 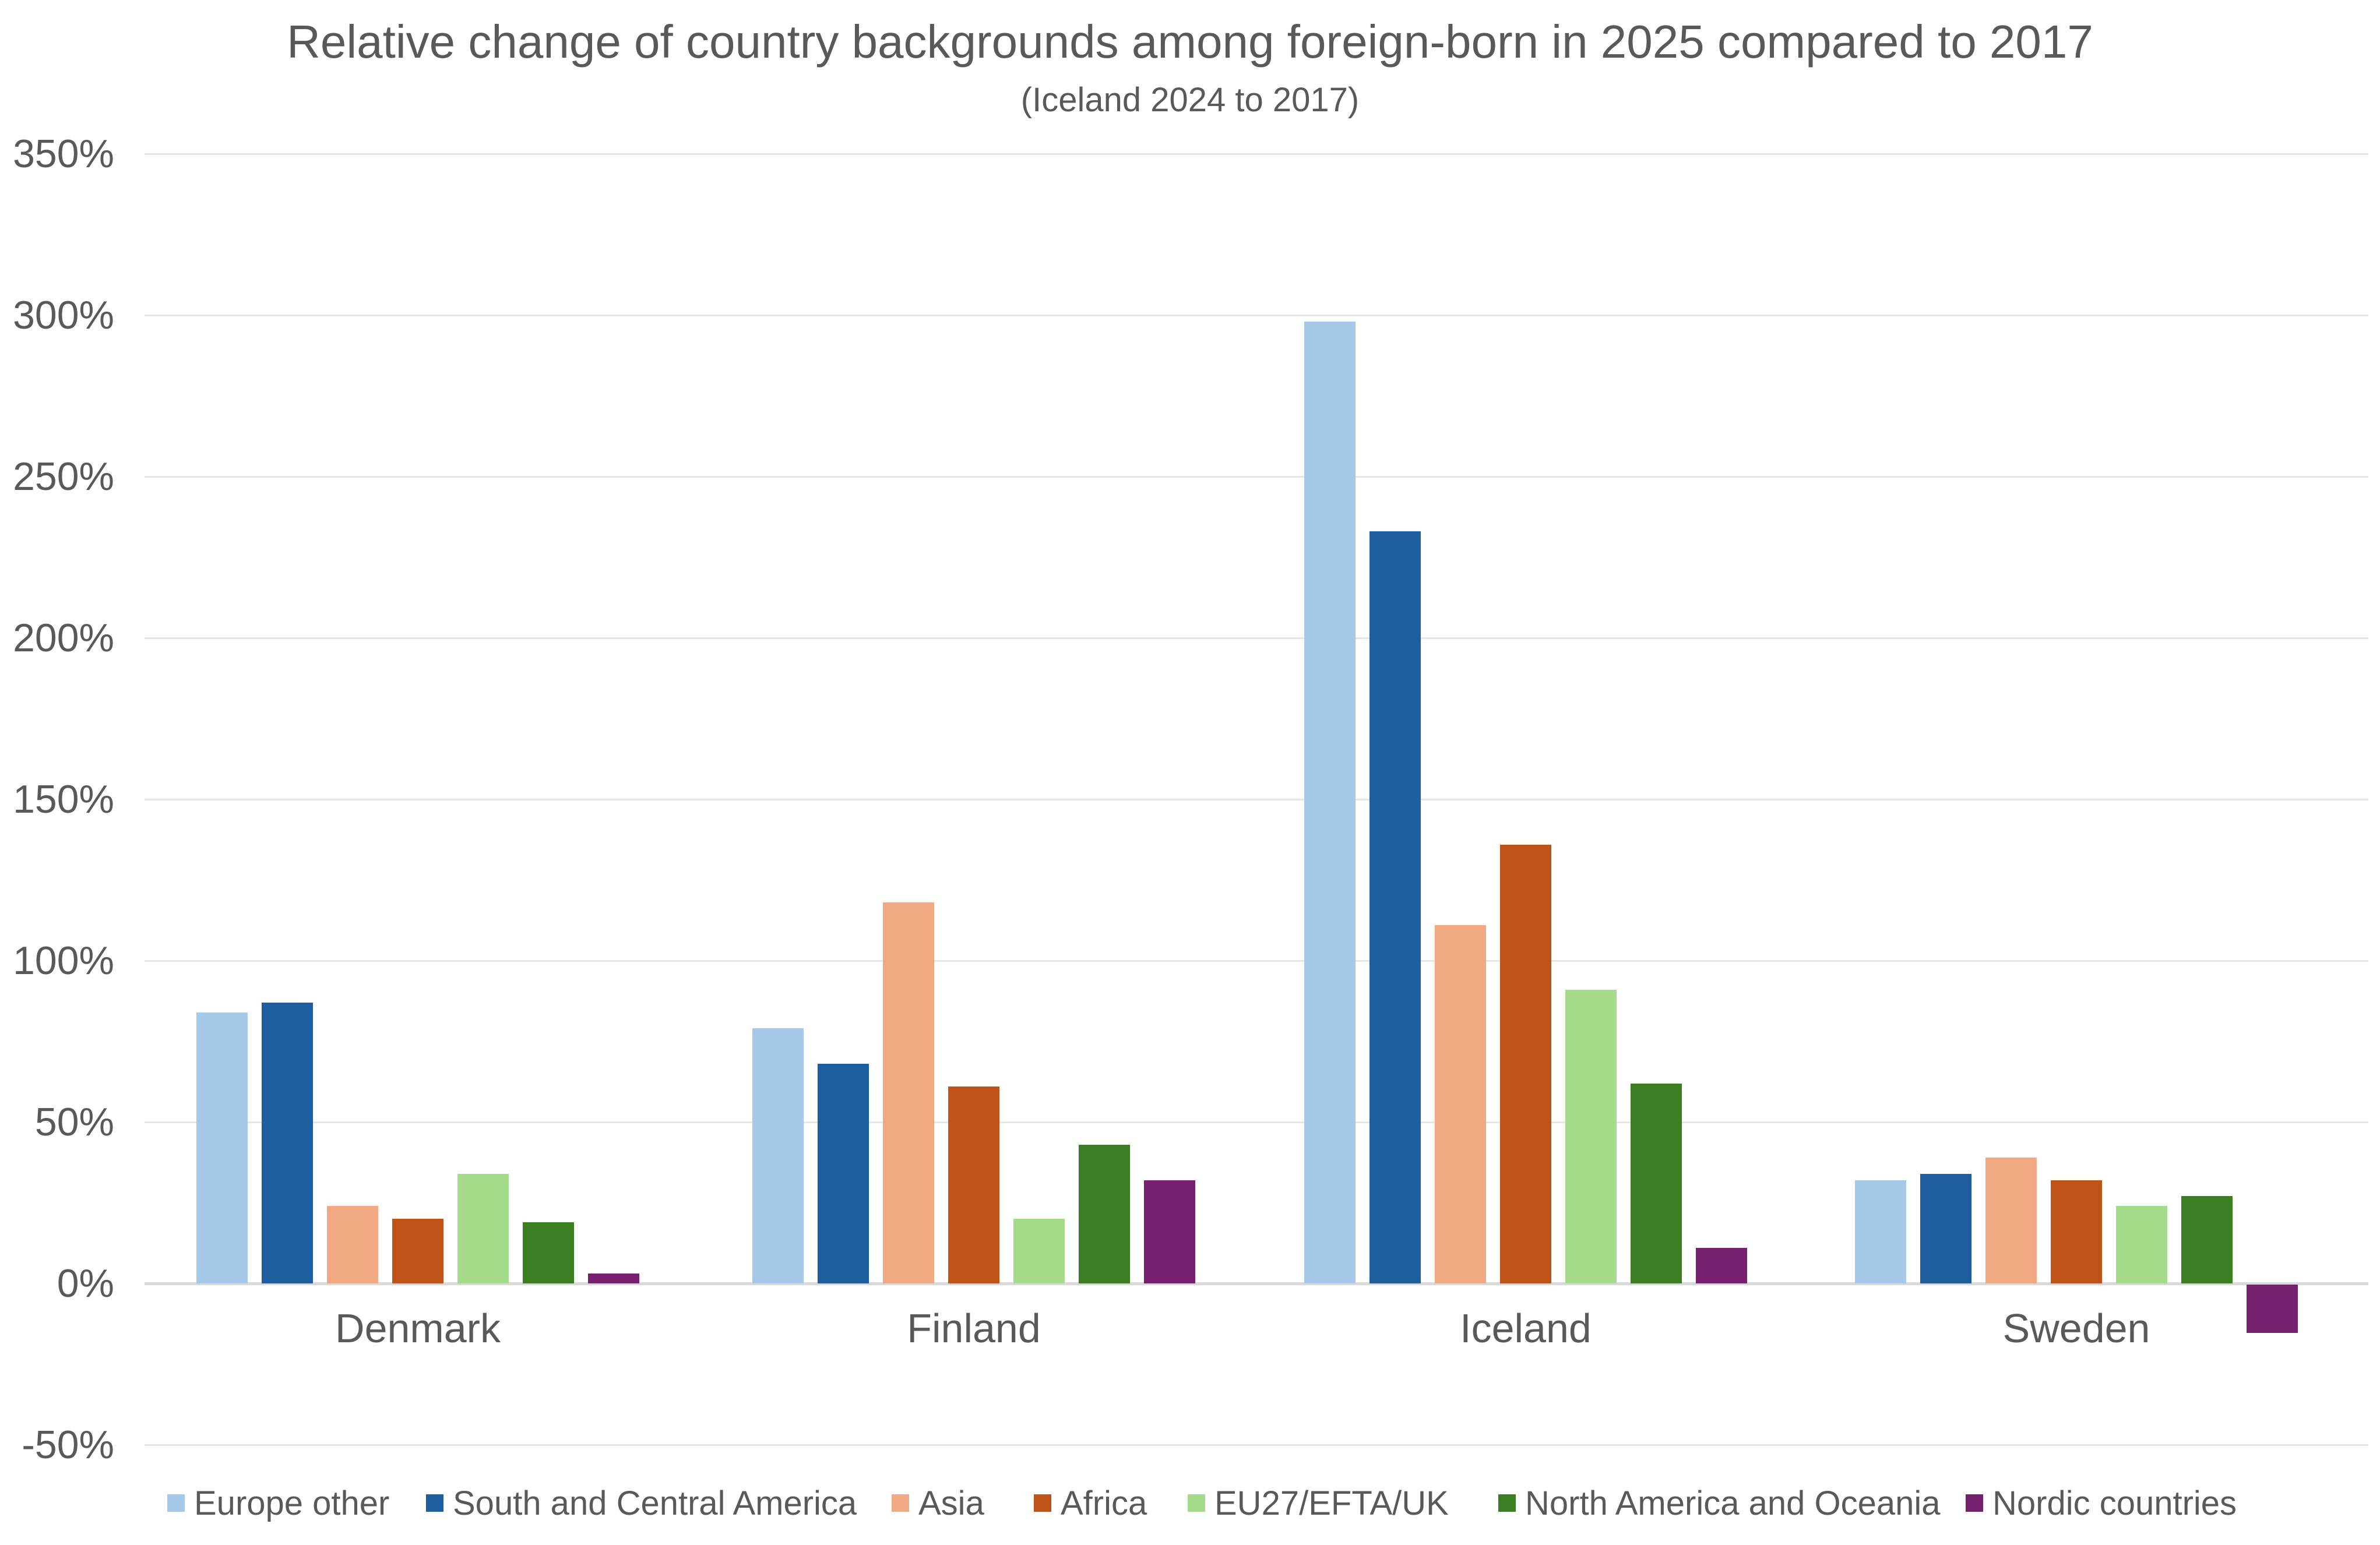 What do you see at coordinates (1330, 803) in the screenshot?
I see `bar-iceland-europe-other` at bounding box center [1330, 803].